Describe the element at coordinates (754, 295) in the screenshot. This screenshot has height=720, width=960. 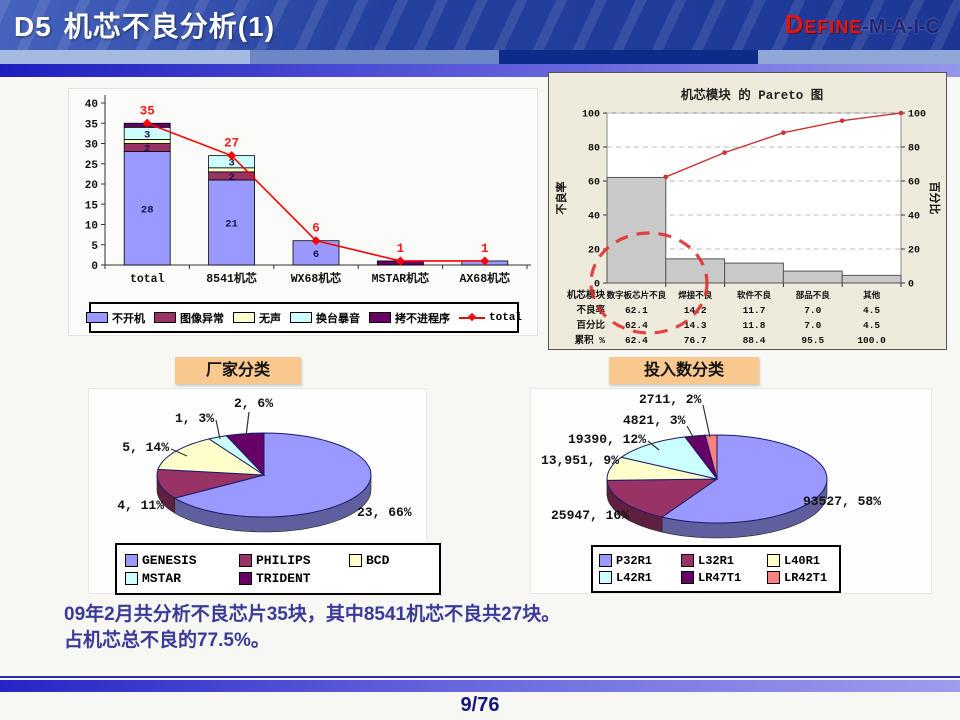
I see `table-cell: 软件不良` at that location.